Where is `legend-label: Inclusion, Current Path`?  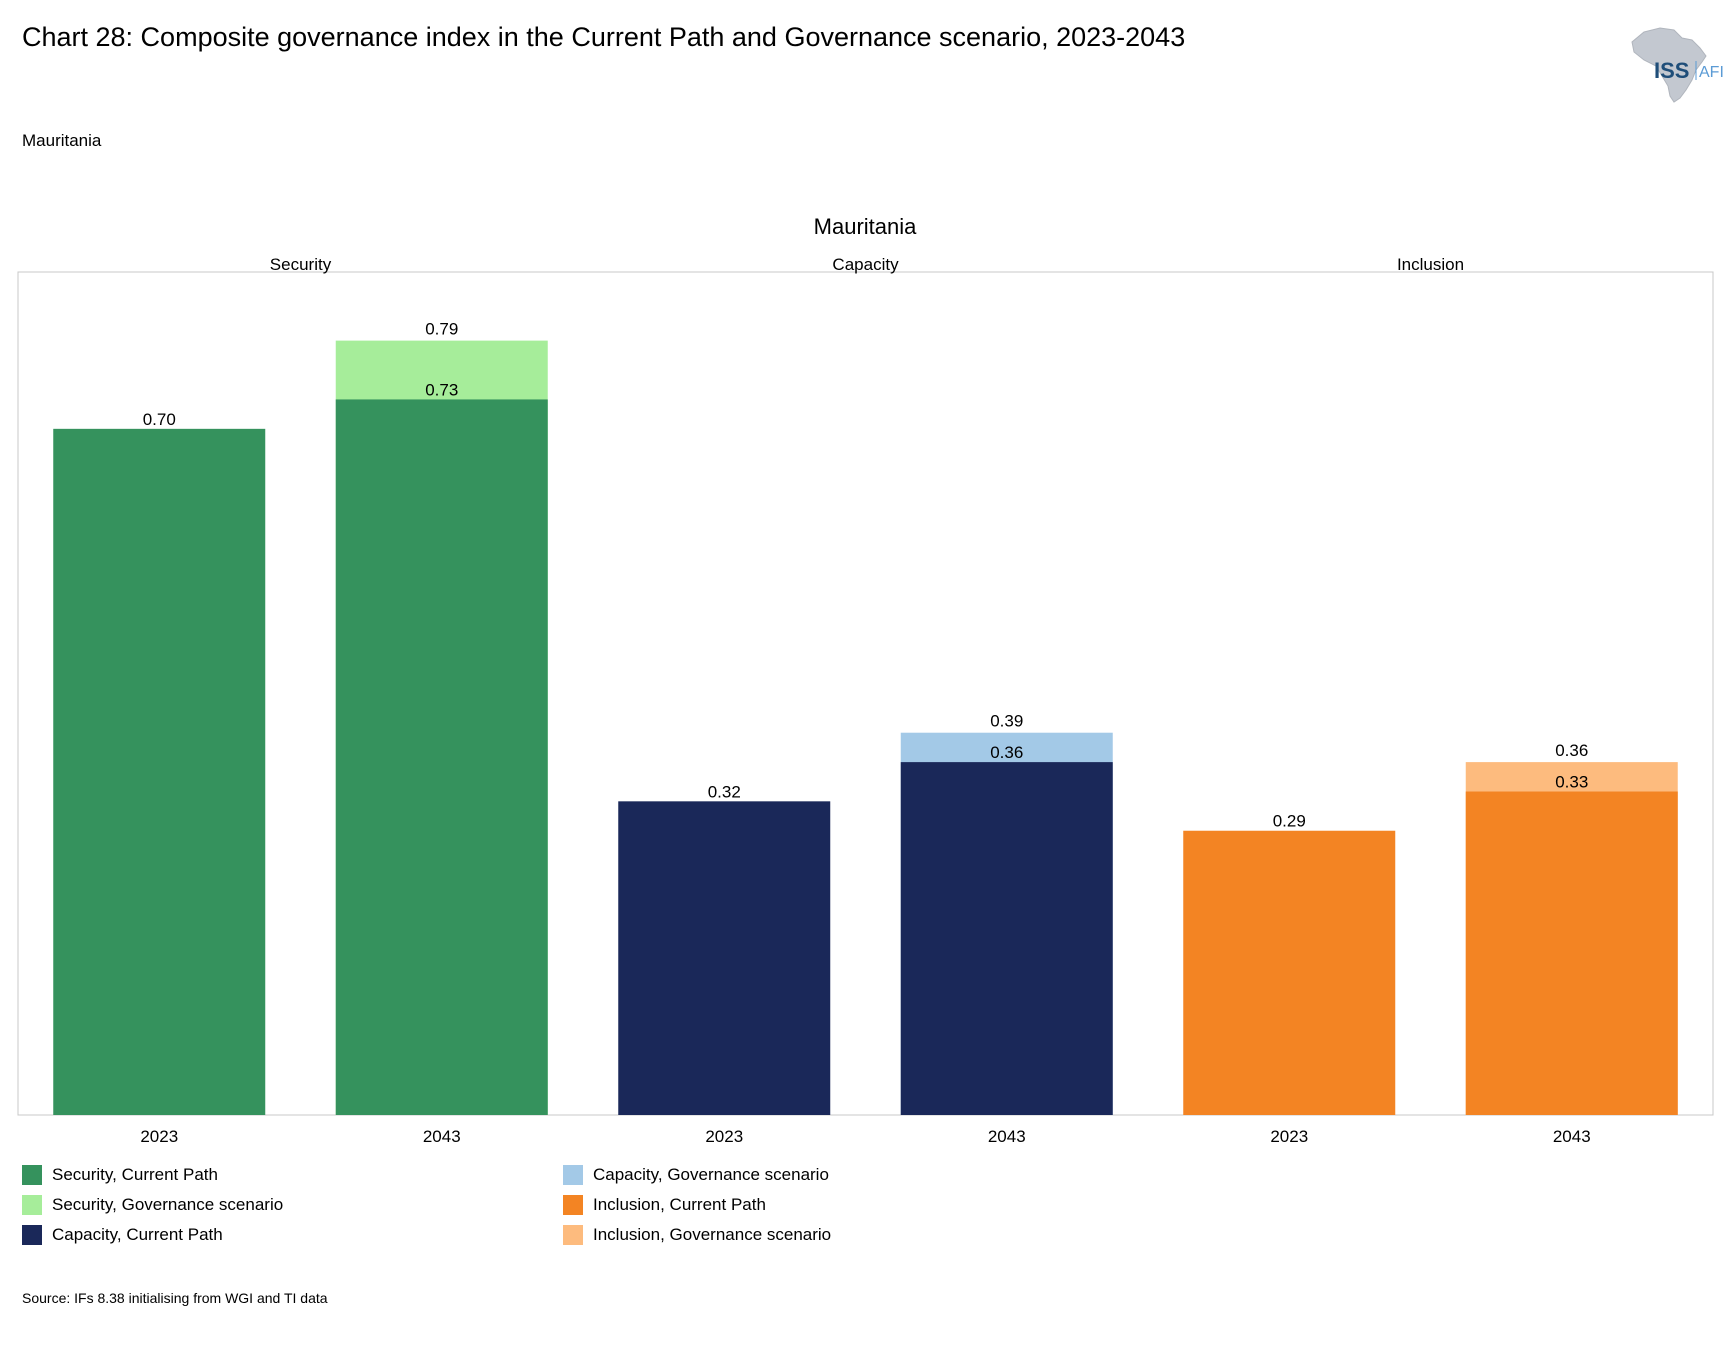
legend-label: Inclusion, Current Path is located at coordinates (679, 1204).